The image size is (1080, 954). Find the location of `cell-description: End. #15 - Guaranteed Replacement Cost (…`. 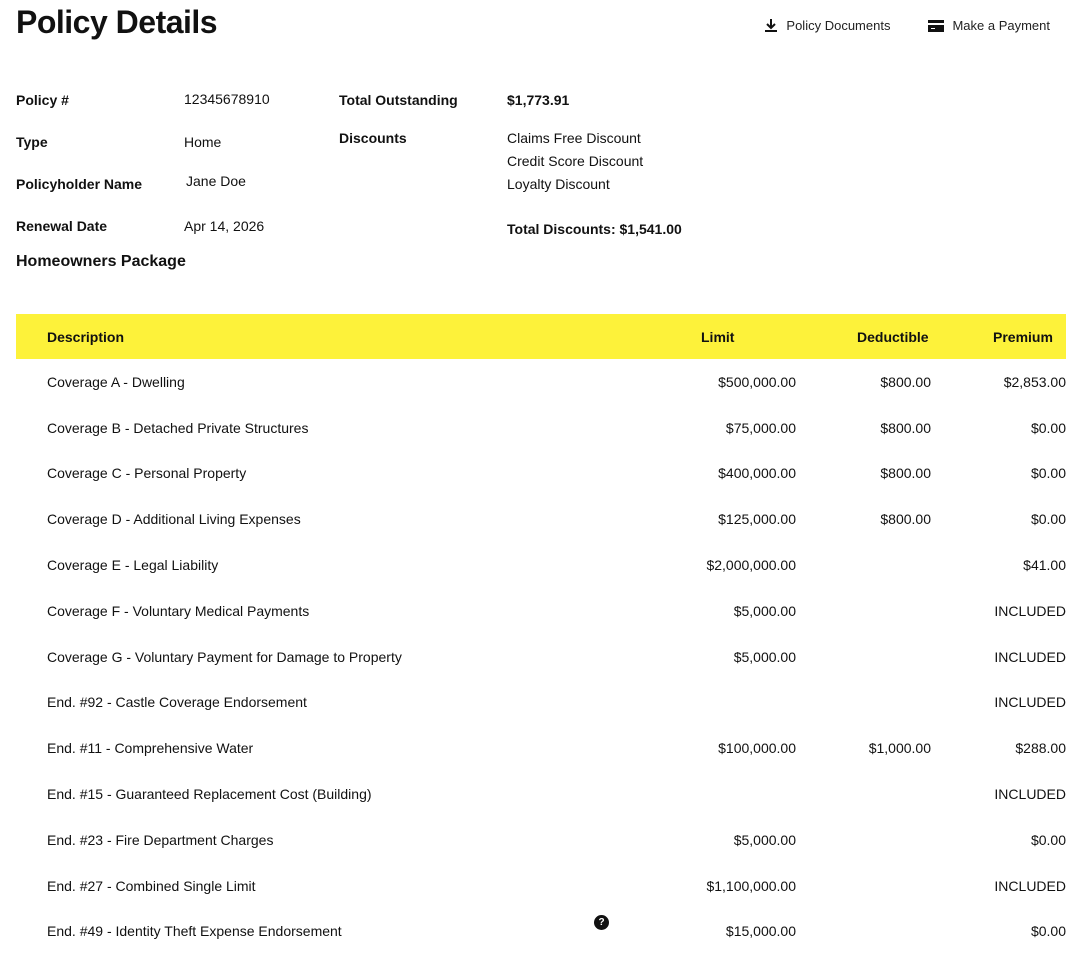

cell-description: End. #15 - Guaranteed Replacement Cost (… is located at coordinates (209, 794).